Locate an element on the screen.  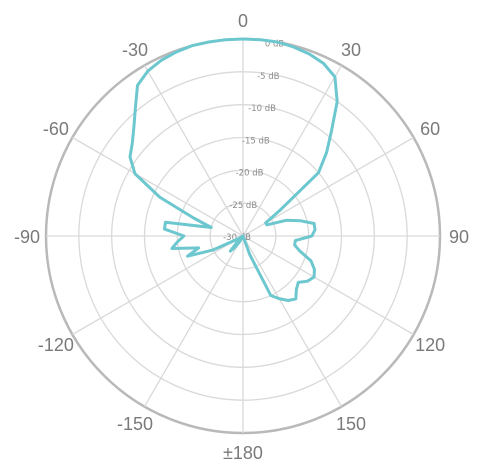
angle-tick-label: 0 is located at coordinates (243, 21).